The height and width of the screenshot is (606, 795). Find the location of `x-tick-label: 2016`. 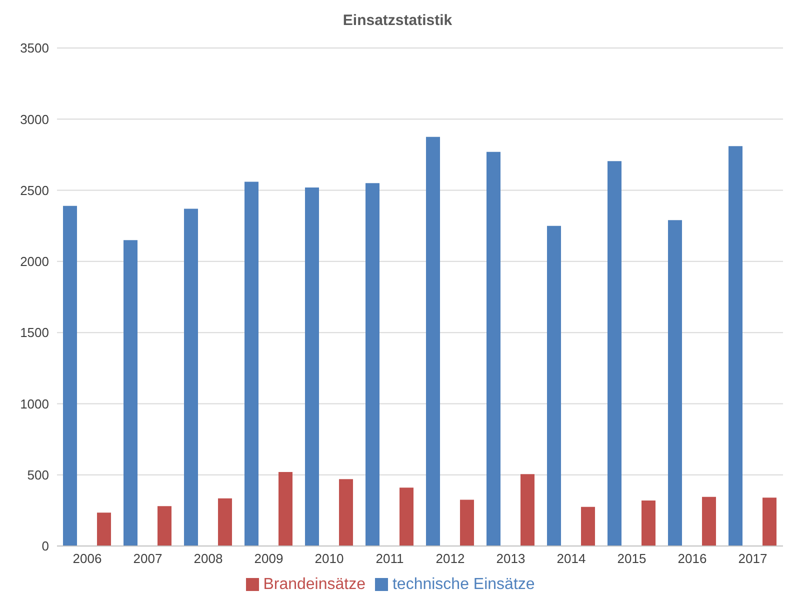

x-tick-label: 2016 is located at coordinates (692, 558).